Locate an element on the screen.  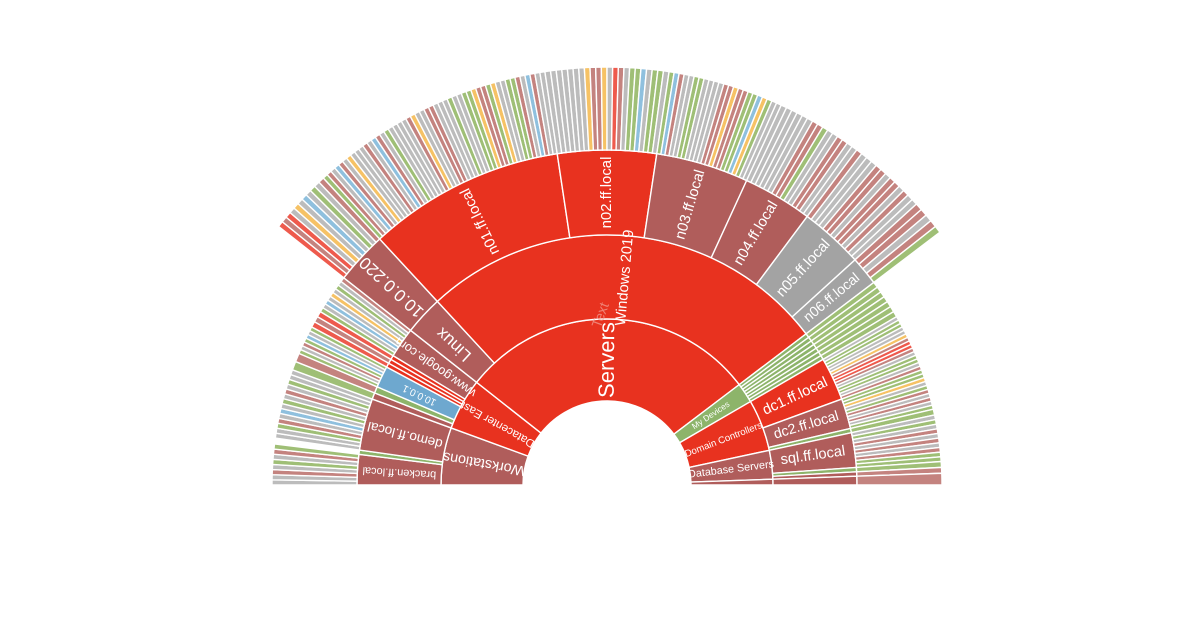
slice-n02-ff-local is located at coordinates (607, 194).